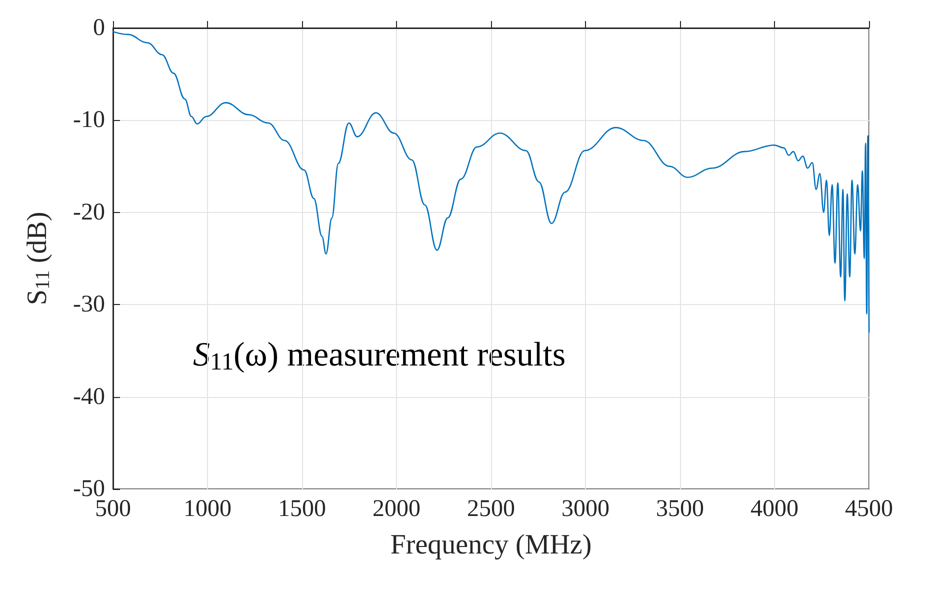  What do you see at coordinates (99, 28) in the screenshot?
I see `y-tick-label: 0` at bounding box center [99, 28].